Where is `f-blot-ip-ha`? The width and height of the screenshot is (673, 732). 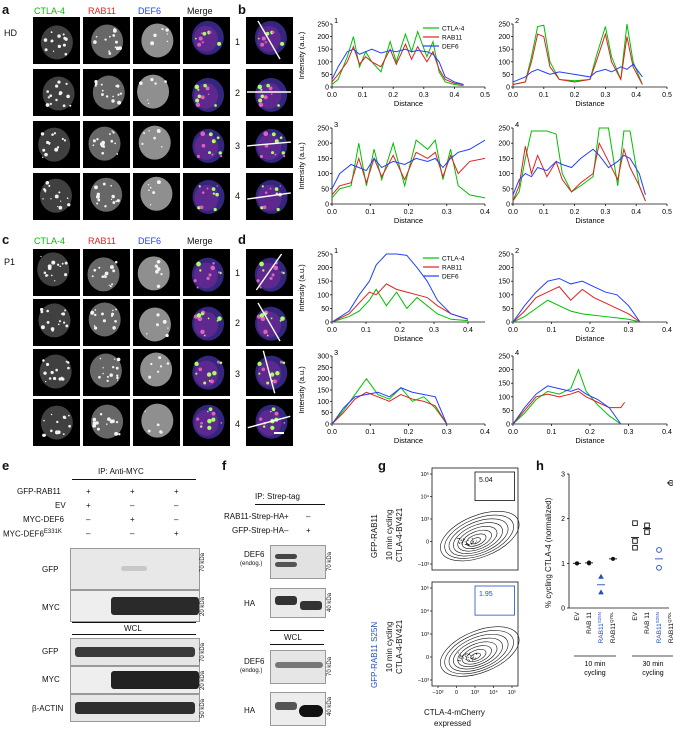
f-blot-ip-ha is located at coordinates (298, 603).